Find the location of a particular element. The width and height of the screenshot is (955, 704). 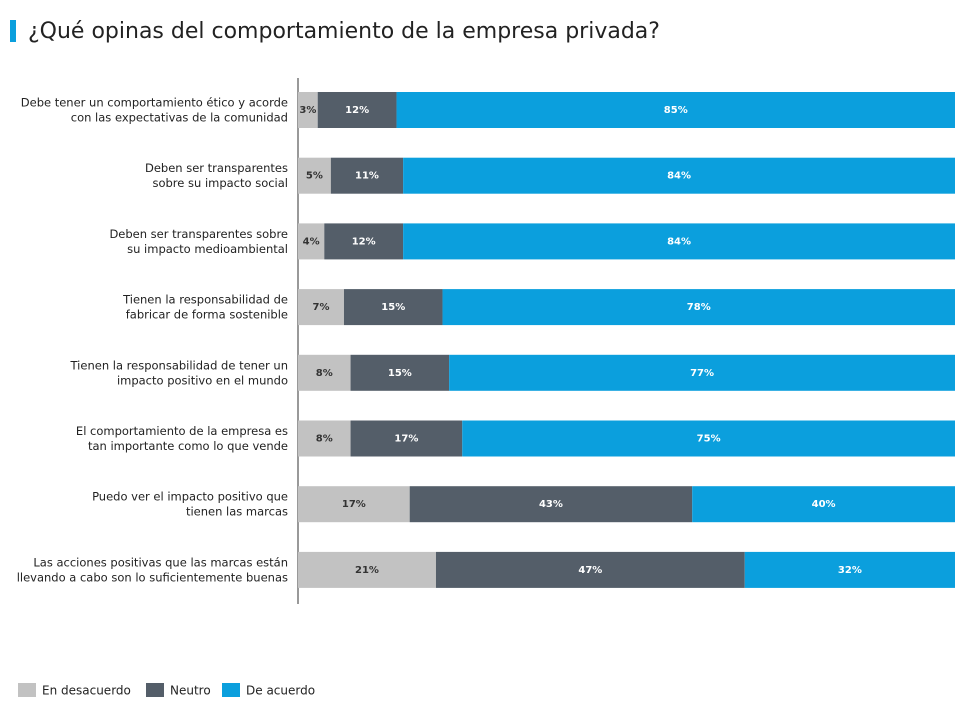

title-accent is located at coordinates (13, 31).